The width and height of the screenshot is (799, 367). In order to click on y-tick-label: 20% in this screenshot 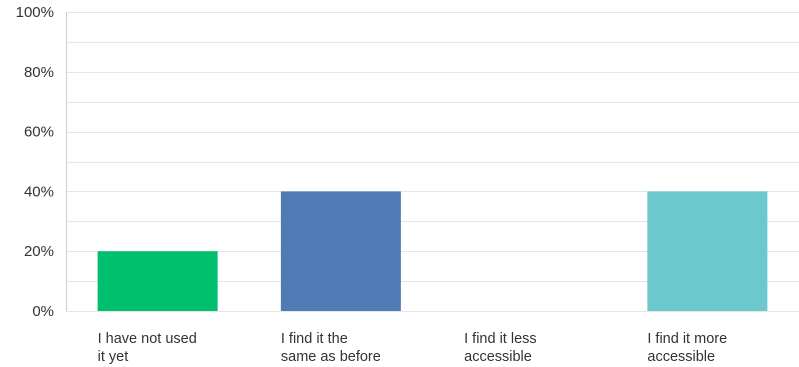, I will do `click(39, 251)`.